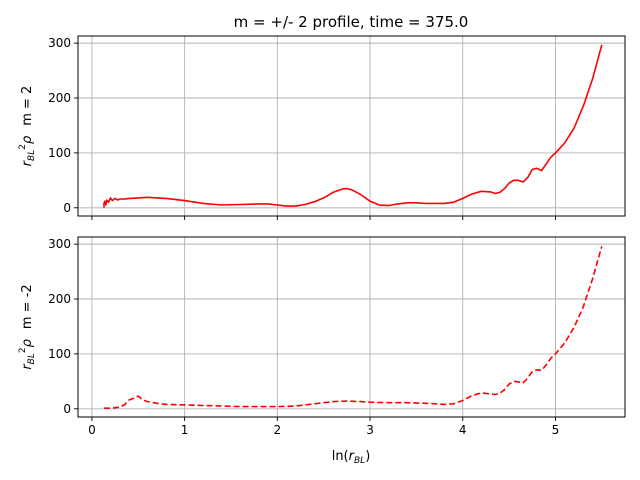 This screenshot has height=480, width=640. I want to click on x-tick-label-0: 0, so click(92, 430).